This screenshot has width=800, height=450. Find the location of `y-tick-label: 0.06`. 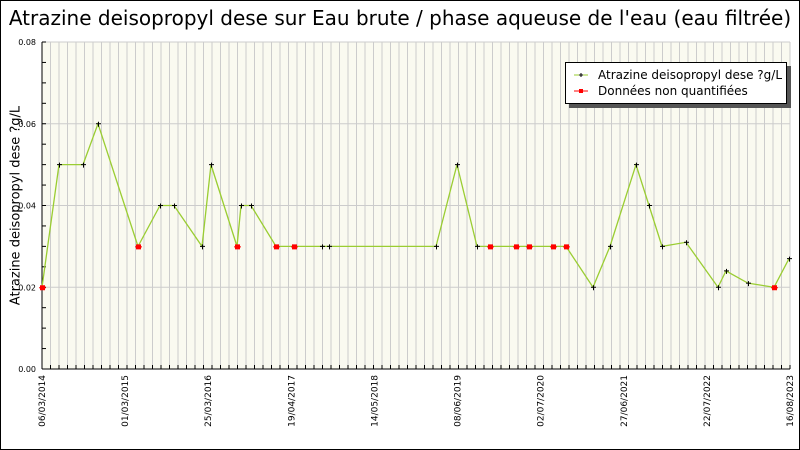

y-tick-label: 0.06 is located at coordinates (27, 124).